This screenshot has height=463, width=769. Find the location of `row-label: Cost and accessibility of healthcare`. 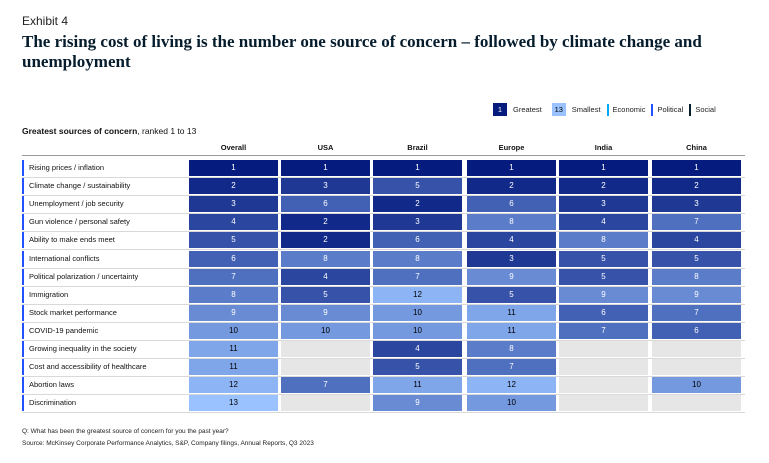

row-label: Cost and accessibility of healthcare is located at coordinates (108, 367).